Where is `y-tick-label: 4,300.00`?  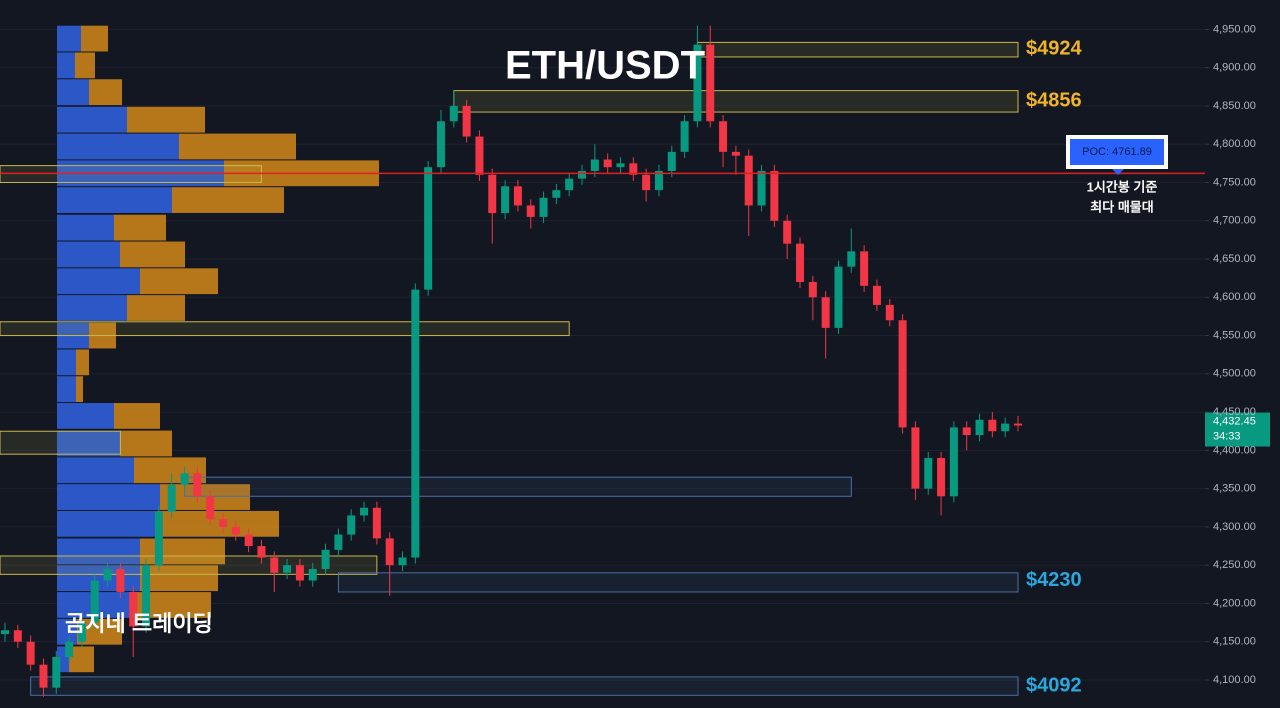
y-tick-label: 4,300.00 is located at coordinates (1234, 527).